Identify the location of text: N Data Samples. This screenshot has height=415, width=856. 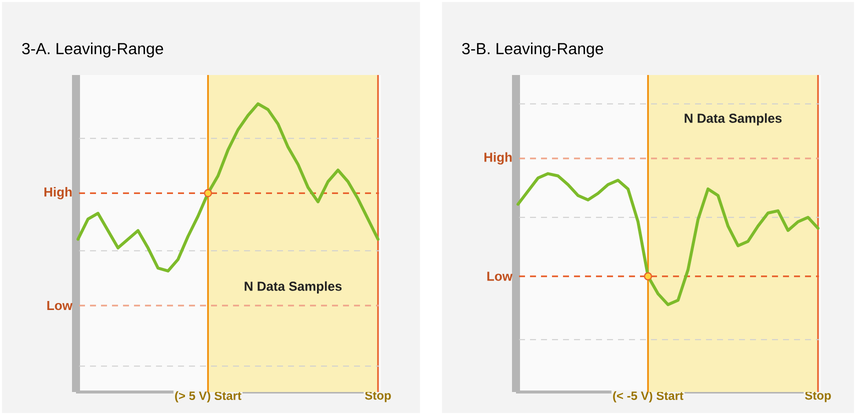
(733, 119).